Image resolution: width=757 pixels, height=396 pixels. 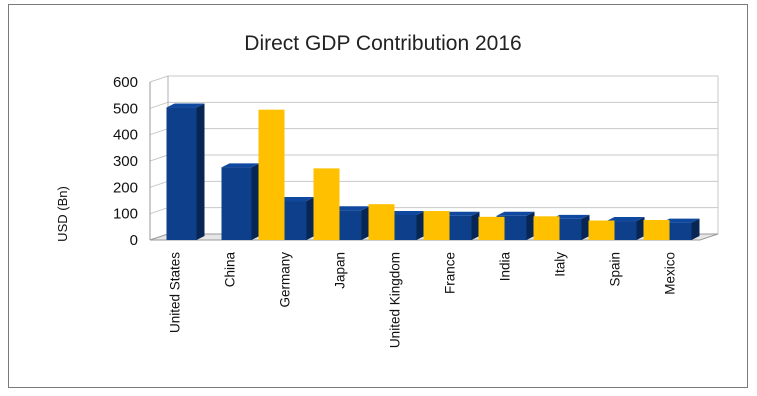 What do you see at coordinates (125, 135) in the screenshot?
I see `y-tick-label: 400` at bounding box center [125, 135].